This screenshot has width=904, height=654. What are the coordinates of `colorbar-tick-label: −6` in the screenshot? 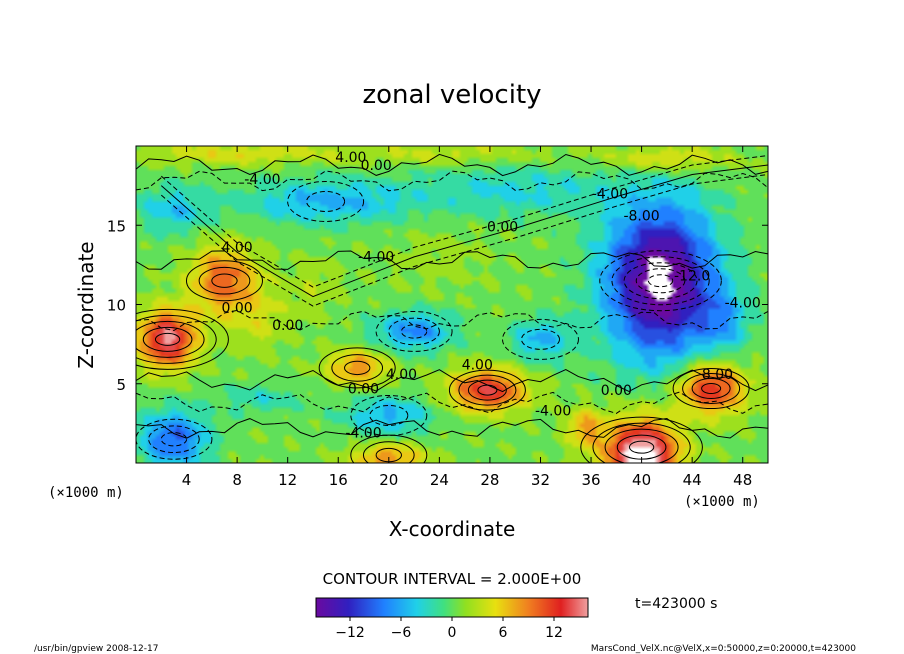 It's located at (401, 633).